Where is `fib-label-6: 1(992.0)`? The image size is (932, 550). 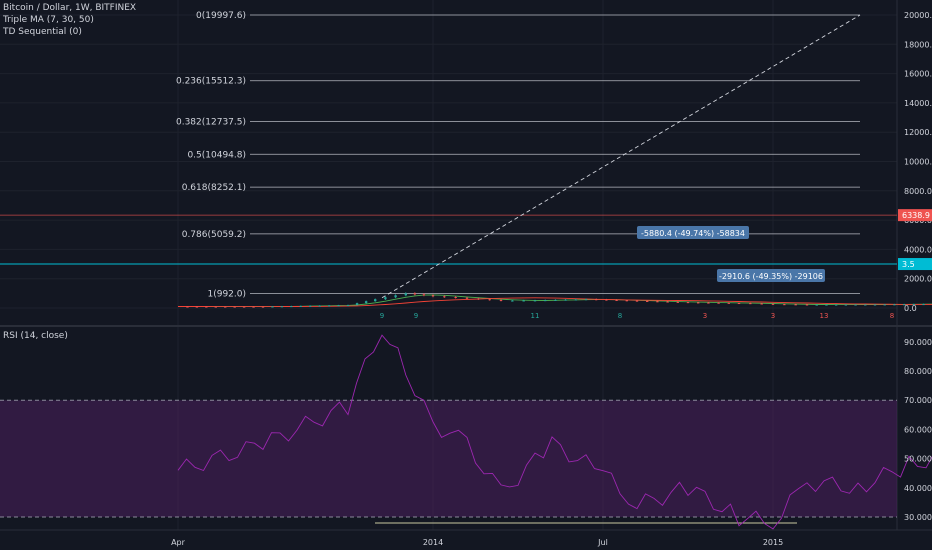
fib-label-6: 1(992.0) is located at coordinates (226, 294).